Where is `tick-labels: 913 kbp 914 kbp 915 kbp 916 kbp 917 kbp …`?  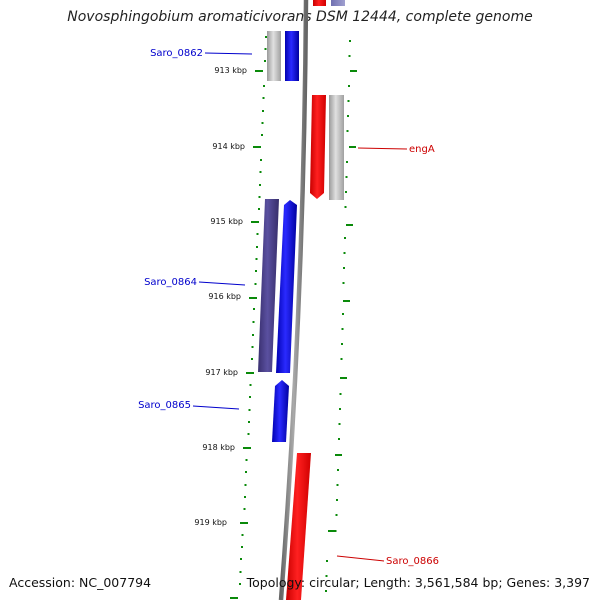
tick-labels: 913 kbp 914 kbp 915 kbp 916 kbp 917 kbp … is located at coordinates (220, 296).